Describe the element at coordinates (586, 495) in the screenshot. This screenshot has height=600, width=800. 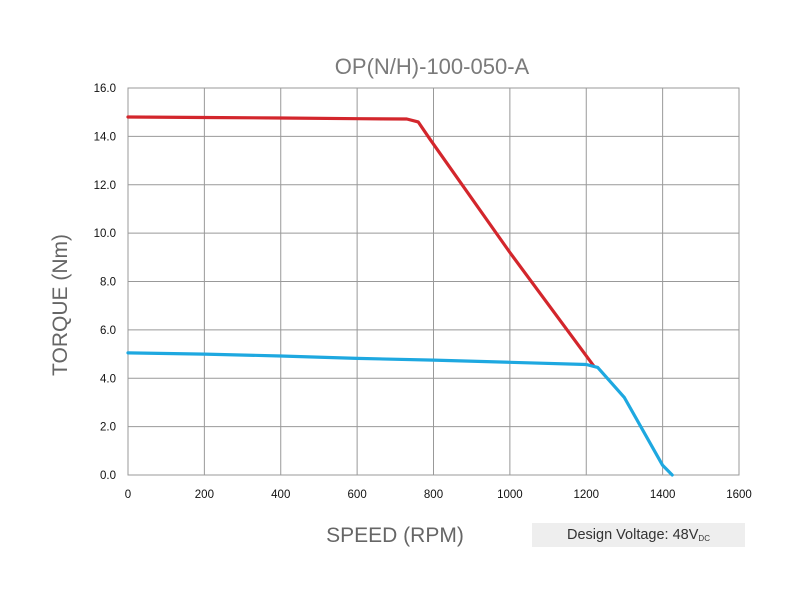
I see `x-tick-label: 1200` at that location.